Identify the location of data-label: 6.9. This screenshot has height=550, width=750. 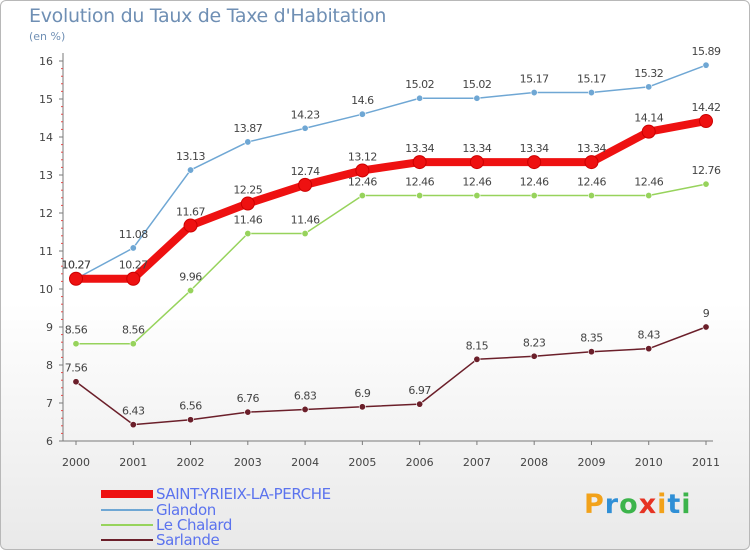
(362, 393).